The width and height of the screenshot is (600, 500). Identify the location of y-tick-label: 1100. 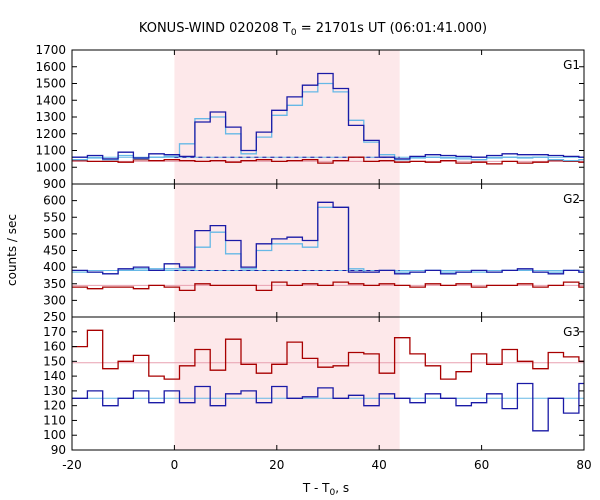
(50, 151).